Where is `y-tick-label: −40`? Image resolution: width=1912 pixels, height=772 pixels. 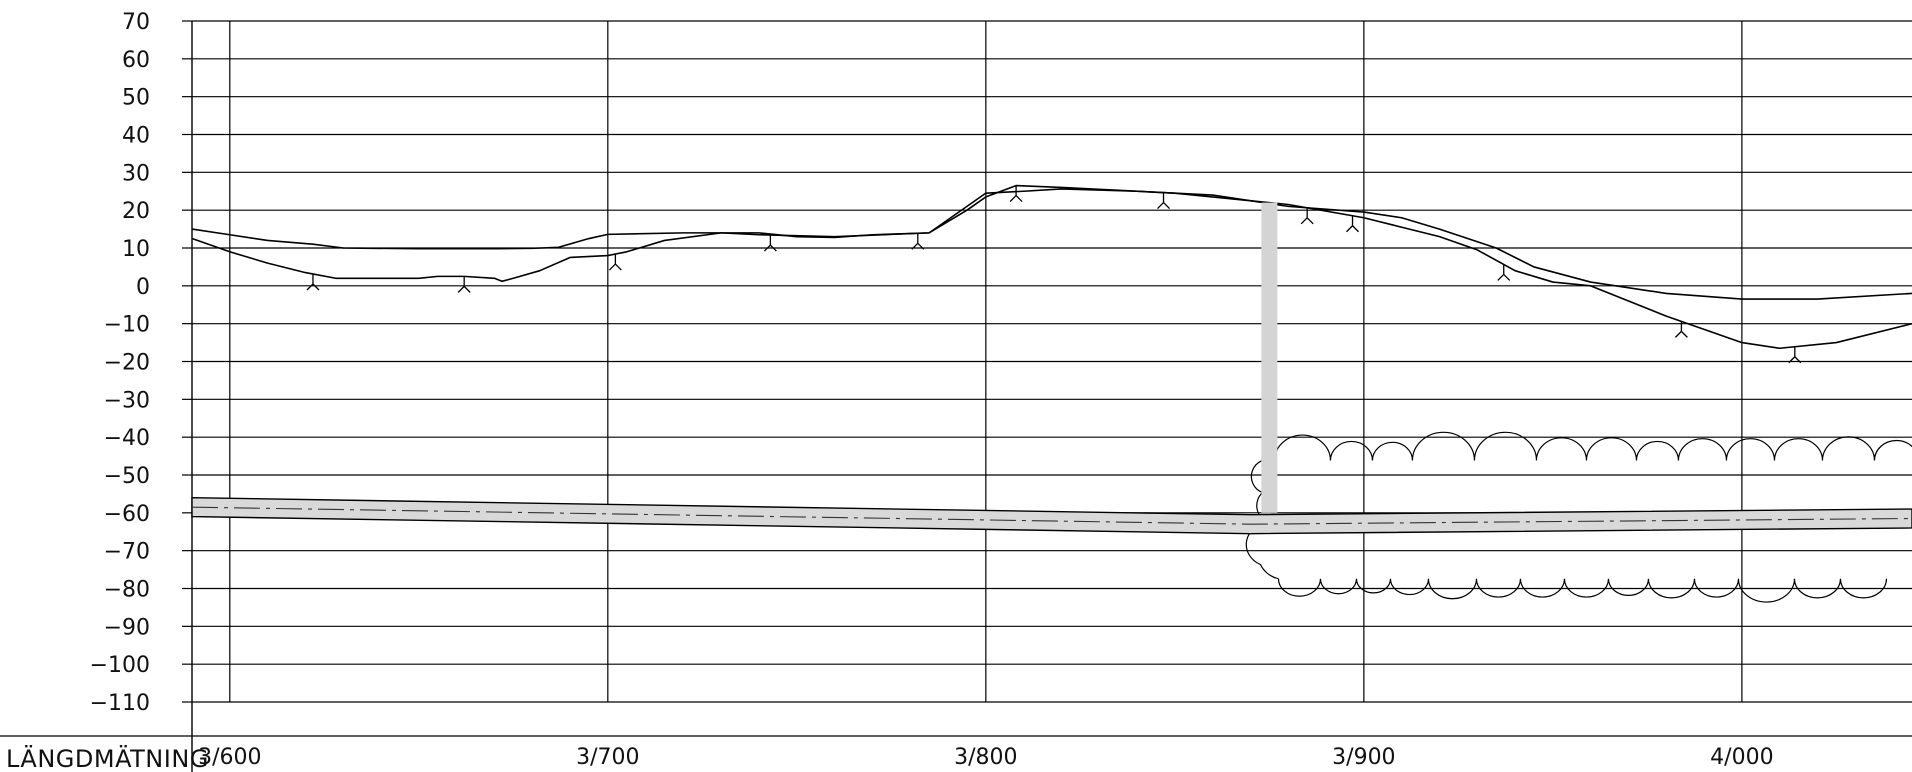 y-tick-label: −40 is located at coordinates (127, 438).